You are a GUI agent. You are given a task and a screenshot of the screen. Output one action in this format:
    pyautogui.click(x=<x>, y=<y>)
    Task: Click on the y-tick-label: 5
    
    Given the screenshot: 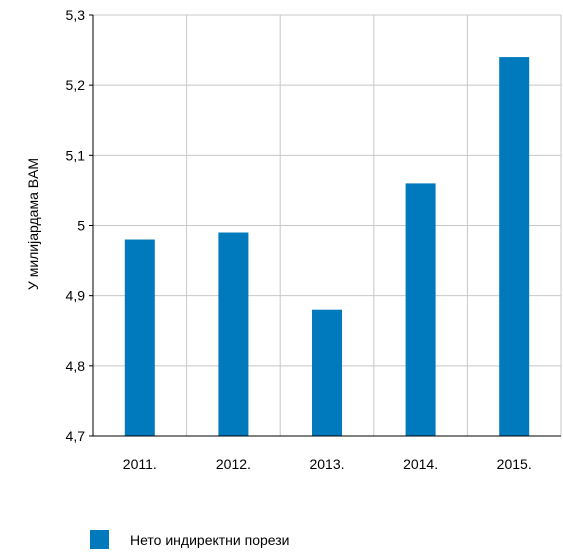 What is the action you would take?
    pyautogui.click(x=81, y=226)
    